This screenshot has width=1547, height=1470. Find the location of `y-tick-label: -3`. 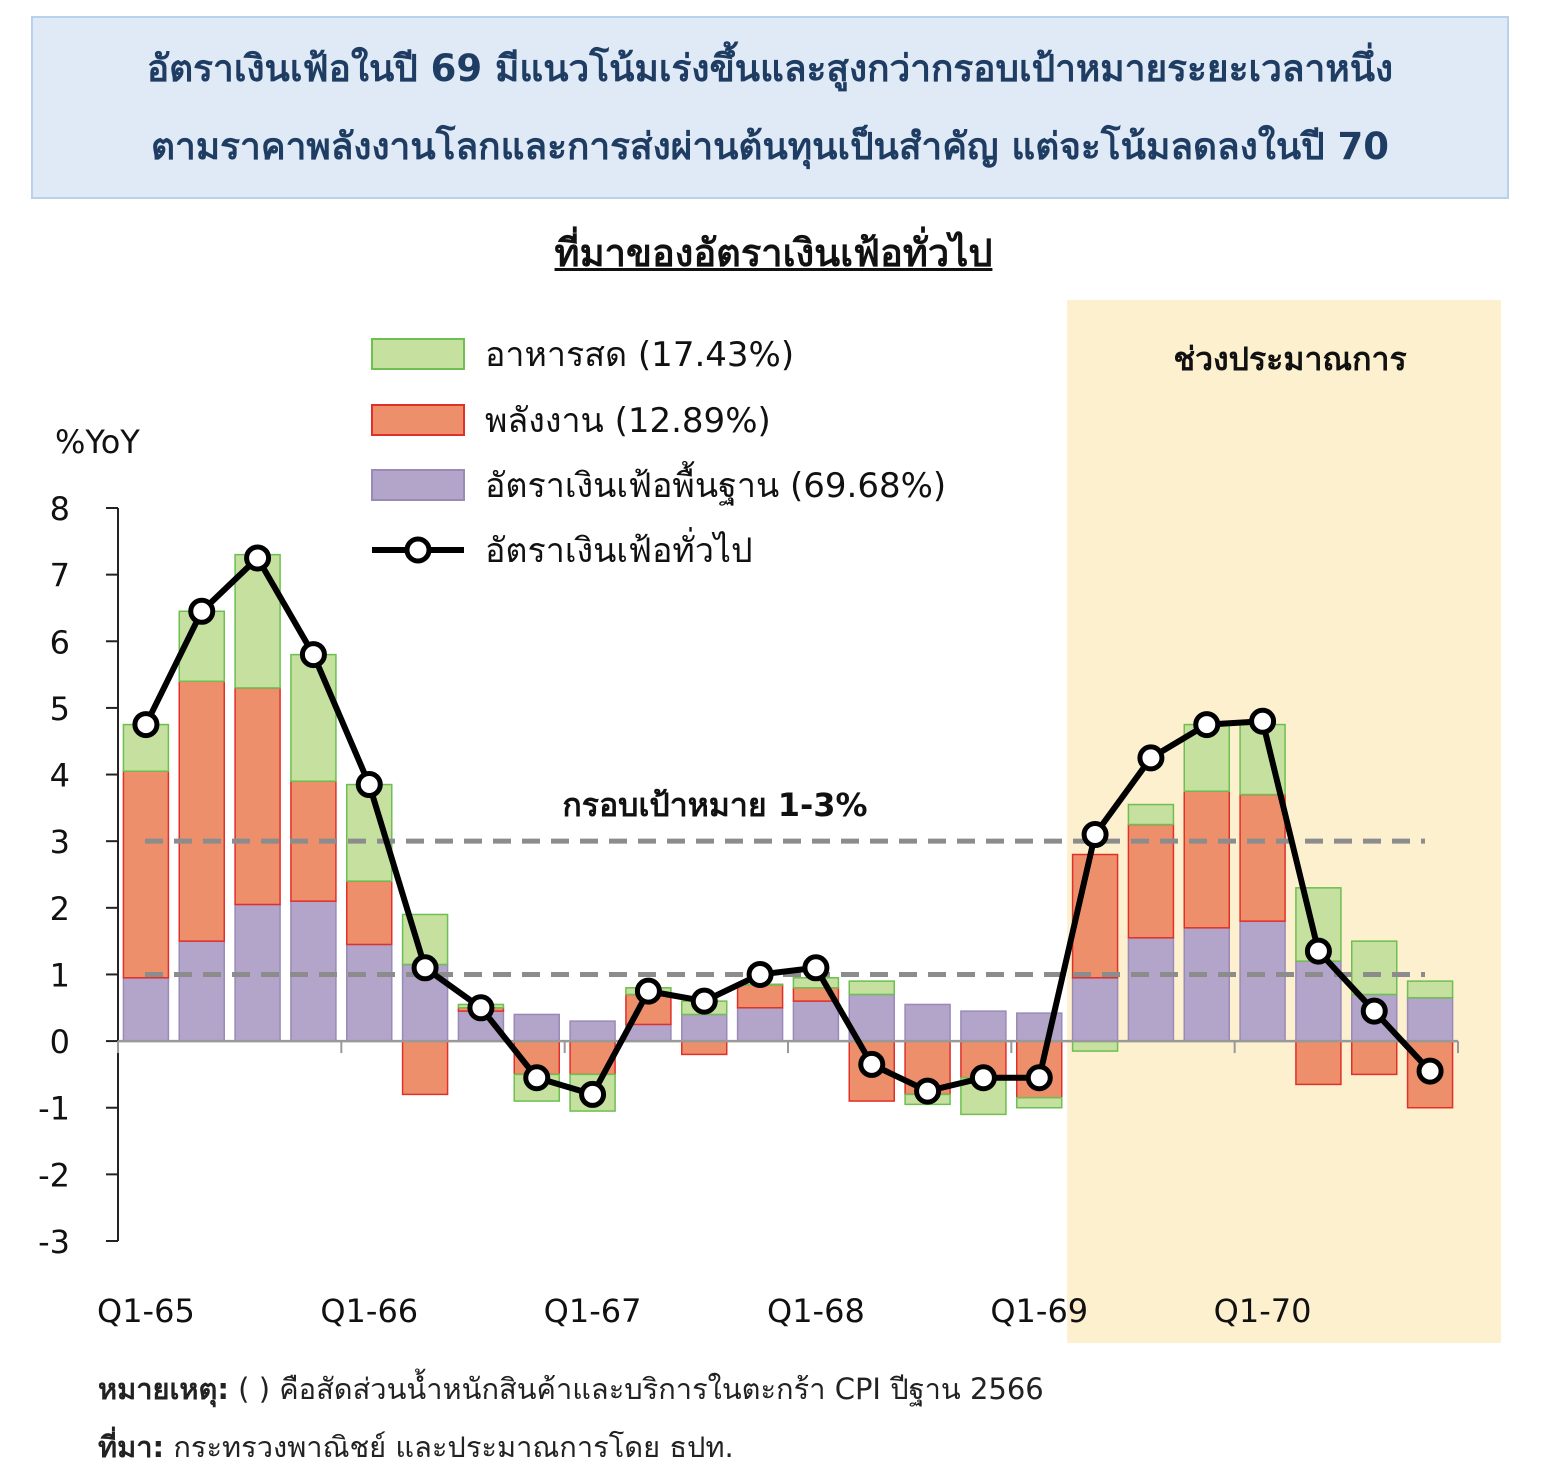

y-tick-label: -3 is located at coordinates (54, 1242).